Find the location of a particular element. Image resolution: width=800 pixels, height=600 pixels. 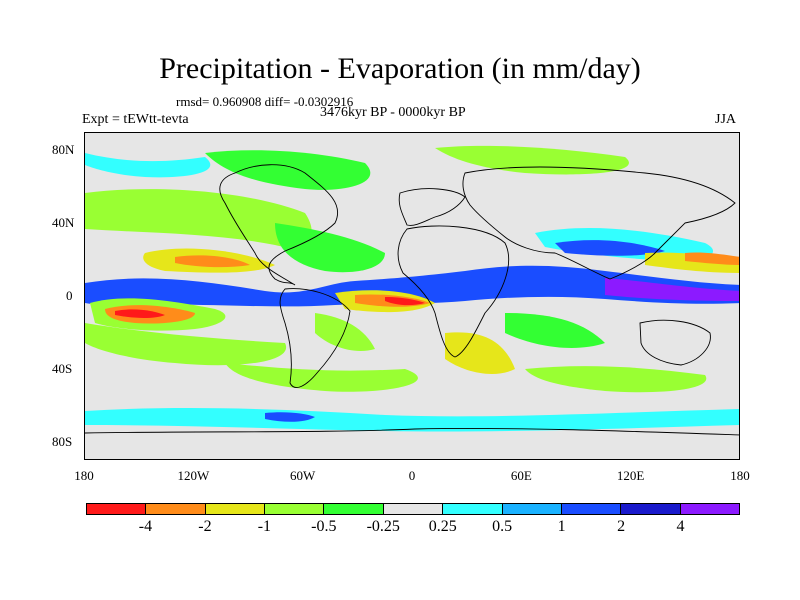

x-tick-label: 120E is located at coordinates (630, 475).